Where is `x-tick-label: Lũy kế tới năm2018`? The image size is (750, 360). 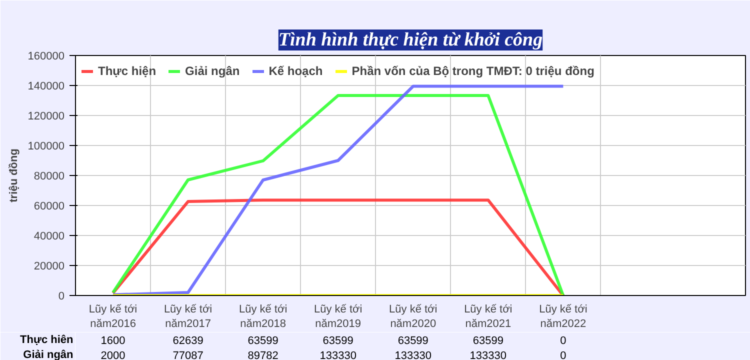 x-tick-label: Lũy kế tới năm2018 is located at coordinates (263, 317).